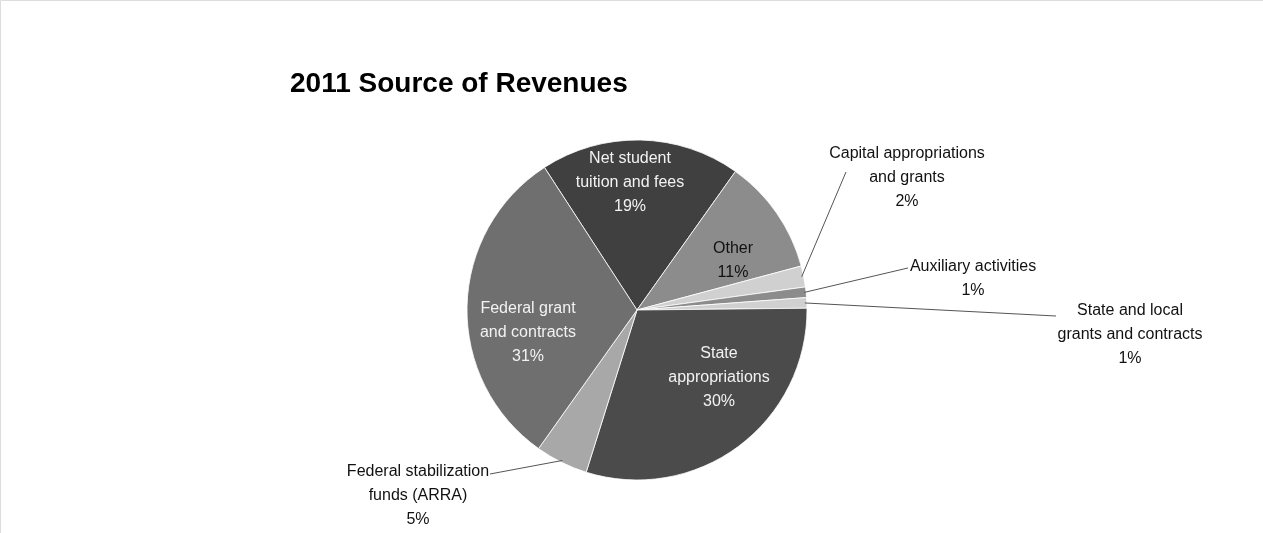 This screenshot has width=1263, height=533. What do you see at coordinates (418, 482) in the screenshot?
I see `slice-label: Federal stabilization funds (ARRA)` at bounding box center [418, 482].